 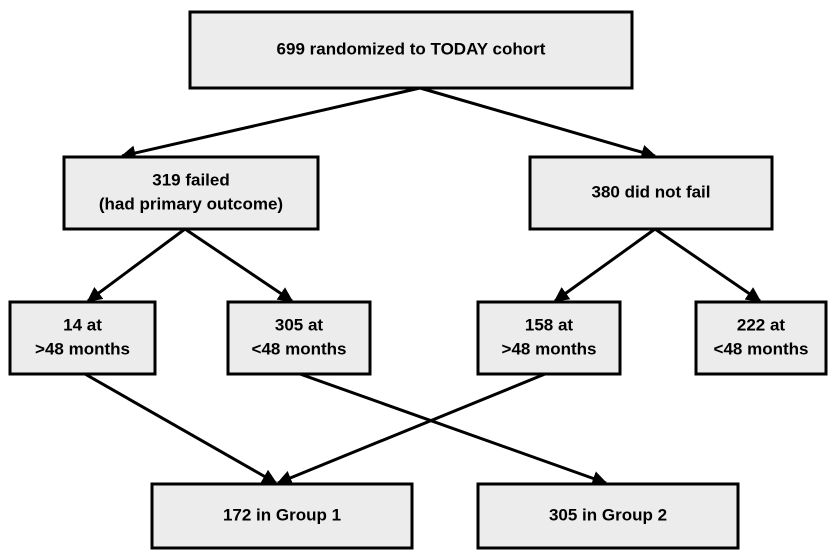 I want to click on node: 172 in Group 1, so click(x=282, y=516).